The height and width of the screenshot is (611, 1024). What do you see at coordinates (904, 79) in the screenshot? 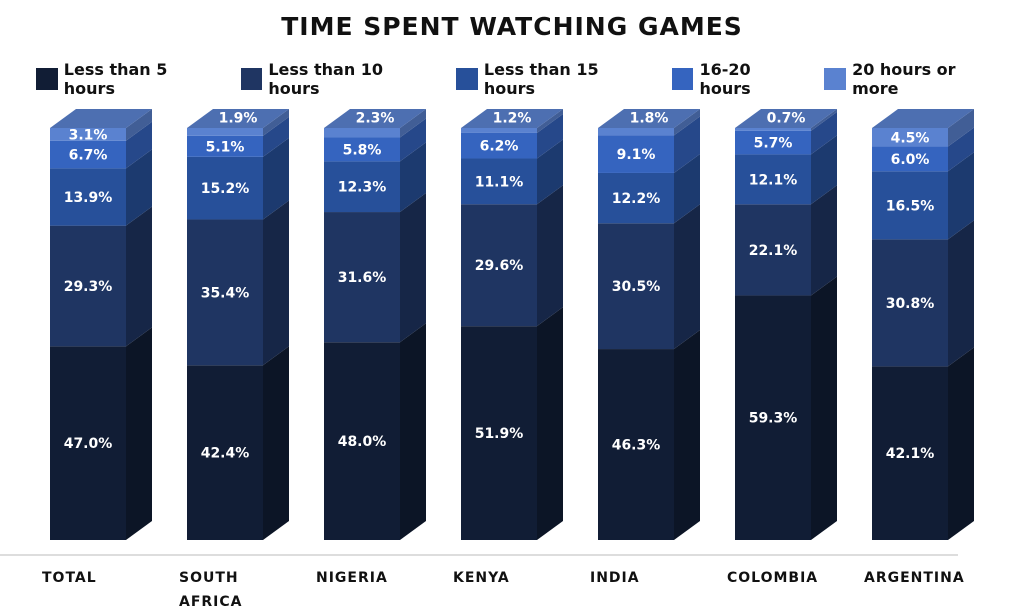
I see `legend-label: 20 hours or more` at bounding box center [904, 79].